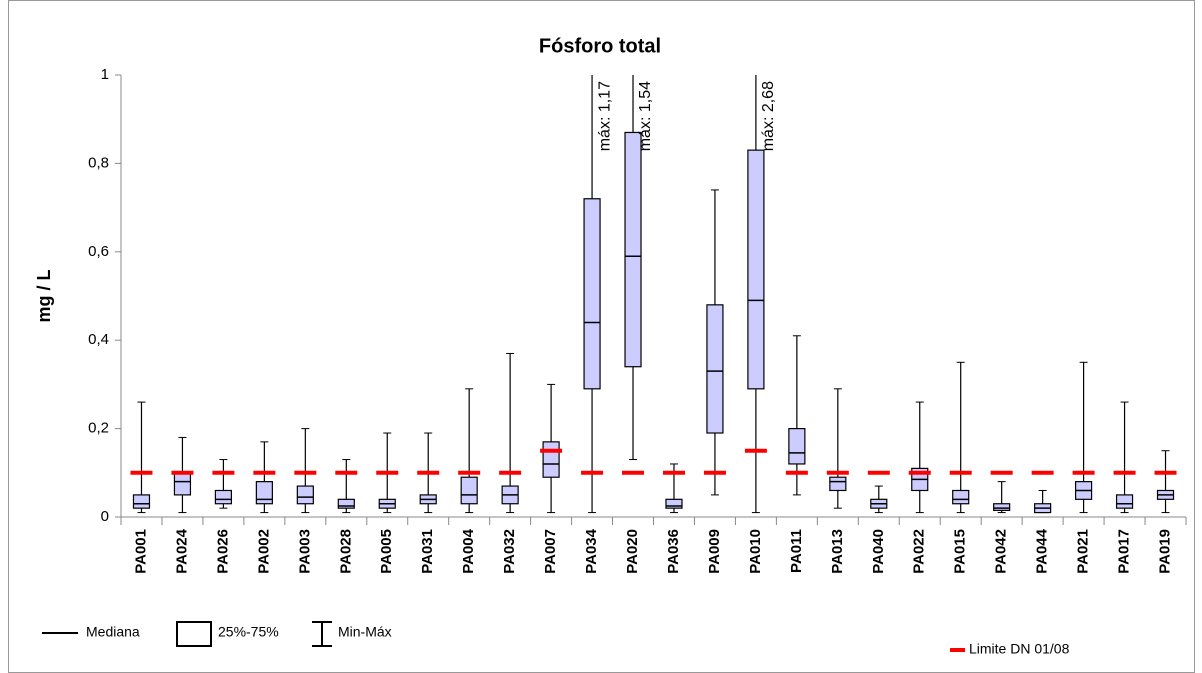  Describe the element at coordinates (837, 551) in the screenshot. I see `x-tick-label: PA013` at that location.